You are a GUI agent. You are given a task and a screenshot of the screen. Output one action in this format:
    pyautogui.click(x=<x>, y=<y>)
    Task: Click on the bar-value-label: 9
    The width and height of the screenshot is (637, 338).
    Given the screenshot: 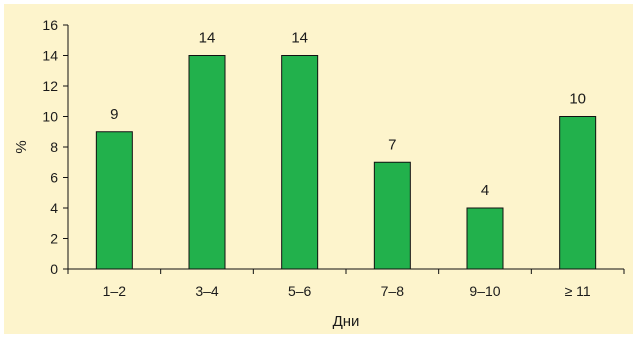 What is the action you would take?
    pyautogui.click(x=114, y=114)
    